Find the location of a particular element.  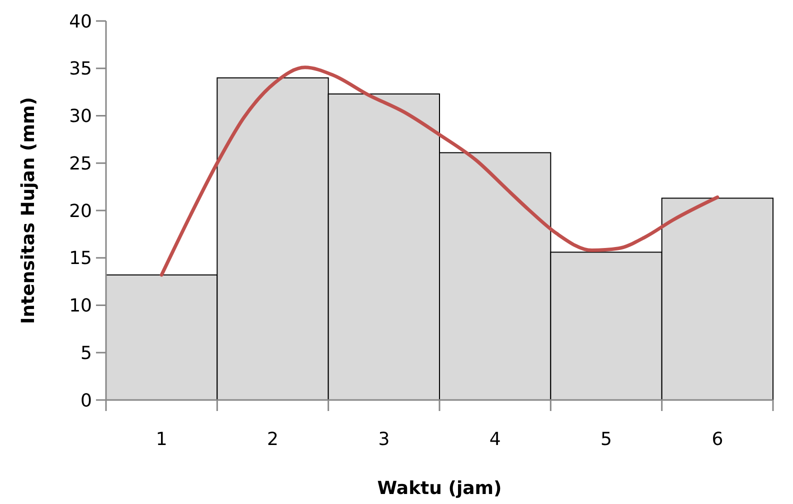

y-tick-label: 10 is located at coordinates (80, 306).